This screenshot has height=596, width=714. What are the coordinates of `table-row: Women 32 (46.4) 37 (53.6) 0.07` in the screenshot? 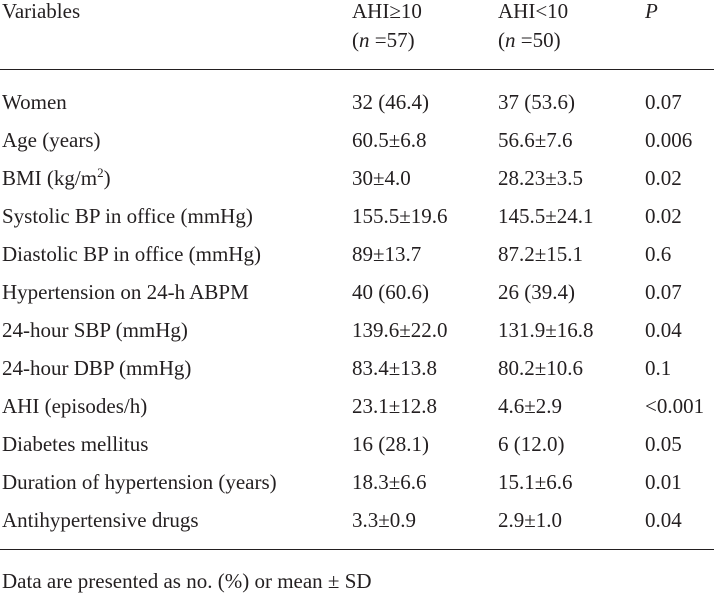 It's located at (357, 102).